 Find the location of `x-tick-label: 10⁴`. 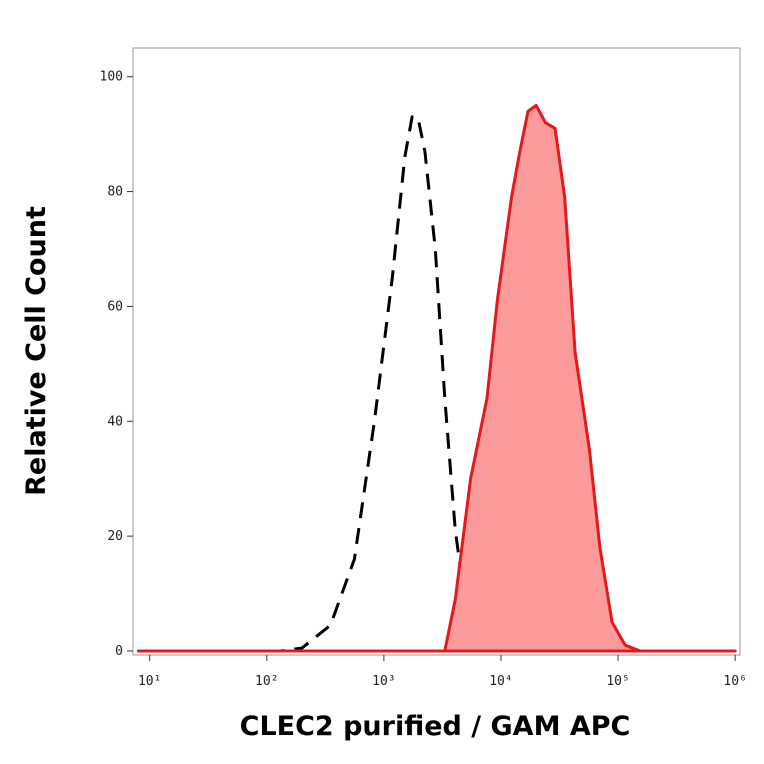

x-tick-label: 10⁴ is located at coordinates (500, 681).